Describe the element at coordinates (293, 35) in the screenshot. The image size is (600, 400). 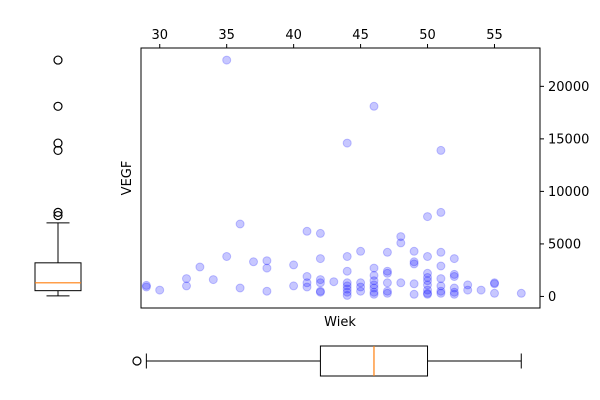
I see `x-tick-label: 40` at that location.